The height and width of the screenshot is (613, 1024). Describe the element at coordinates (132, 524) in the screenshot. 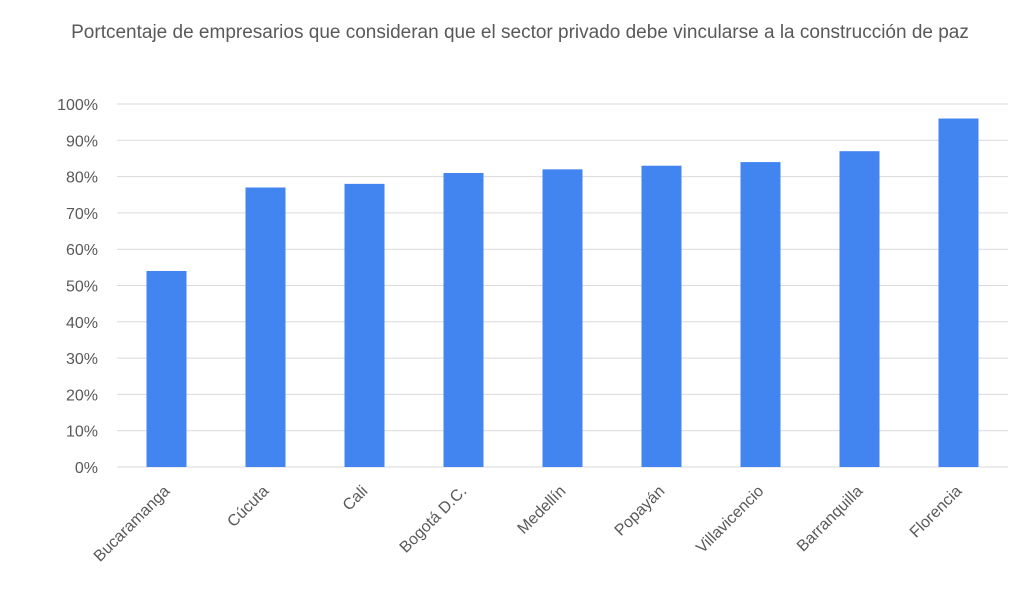

I see `x-tick-label: Bucaramanga` at that location.